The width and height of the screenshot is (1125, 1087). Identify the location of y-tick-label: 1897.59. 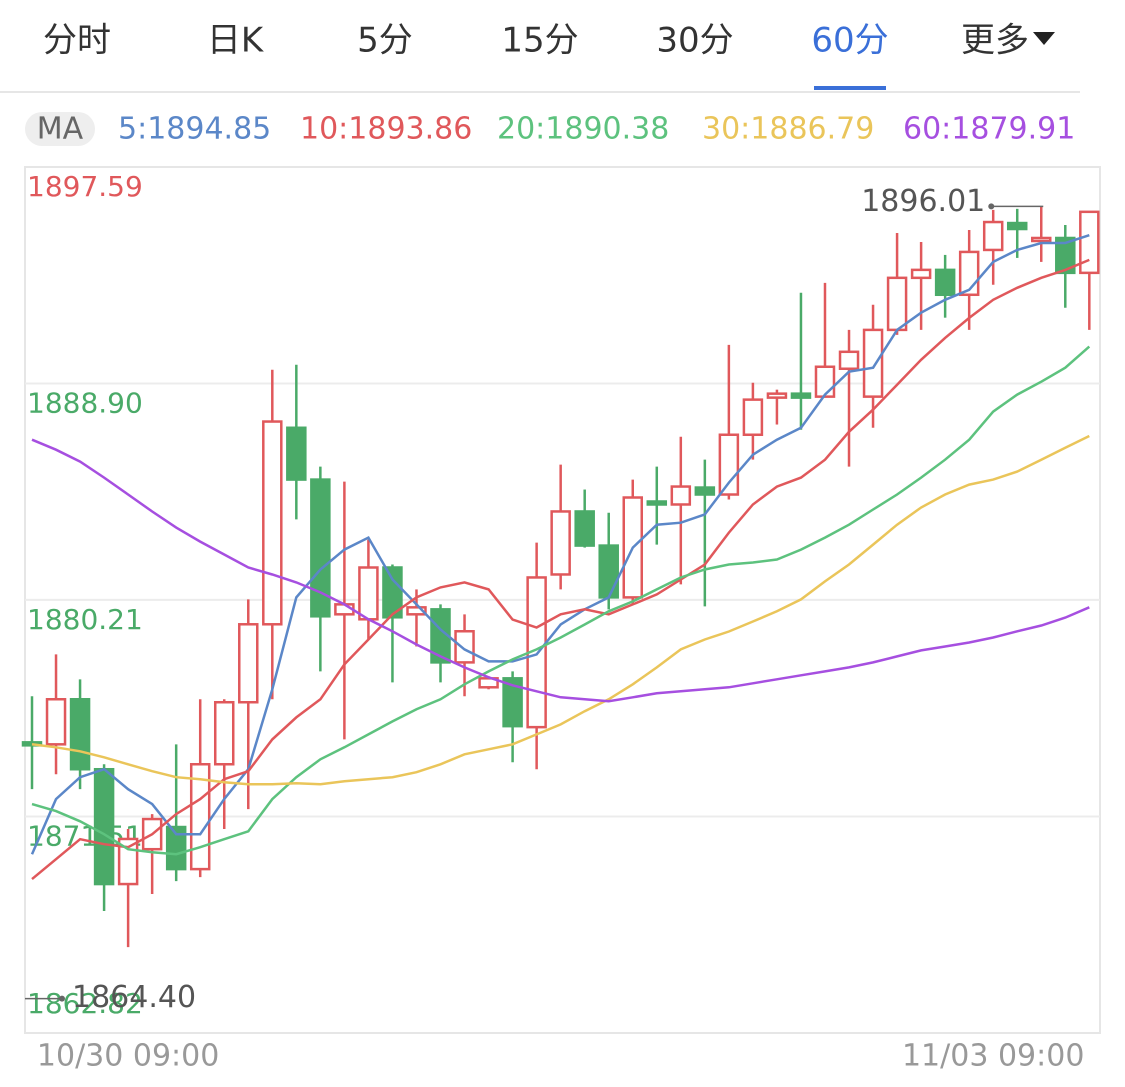
(85, 186).